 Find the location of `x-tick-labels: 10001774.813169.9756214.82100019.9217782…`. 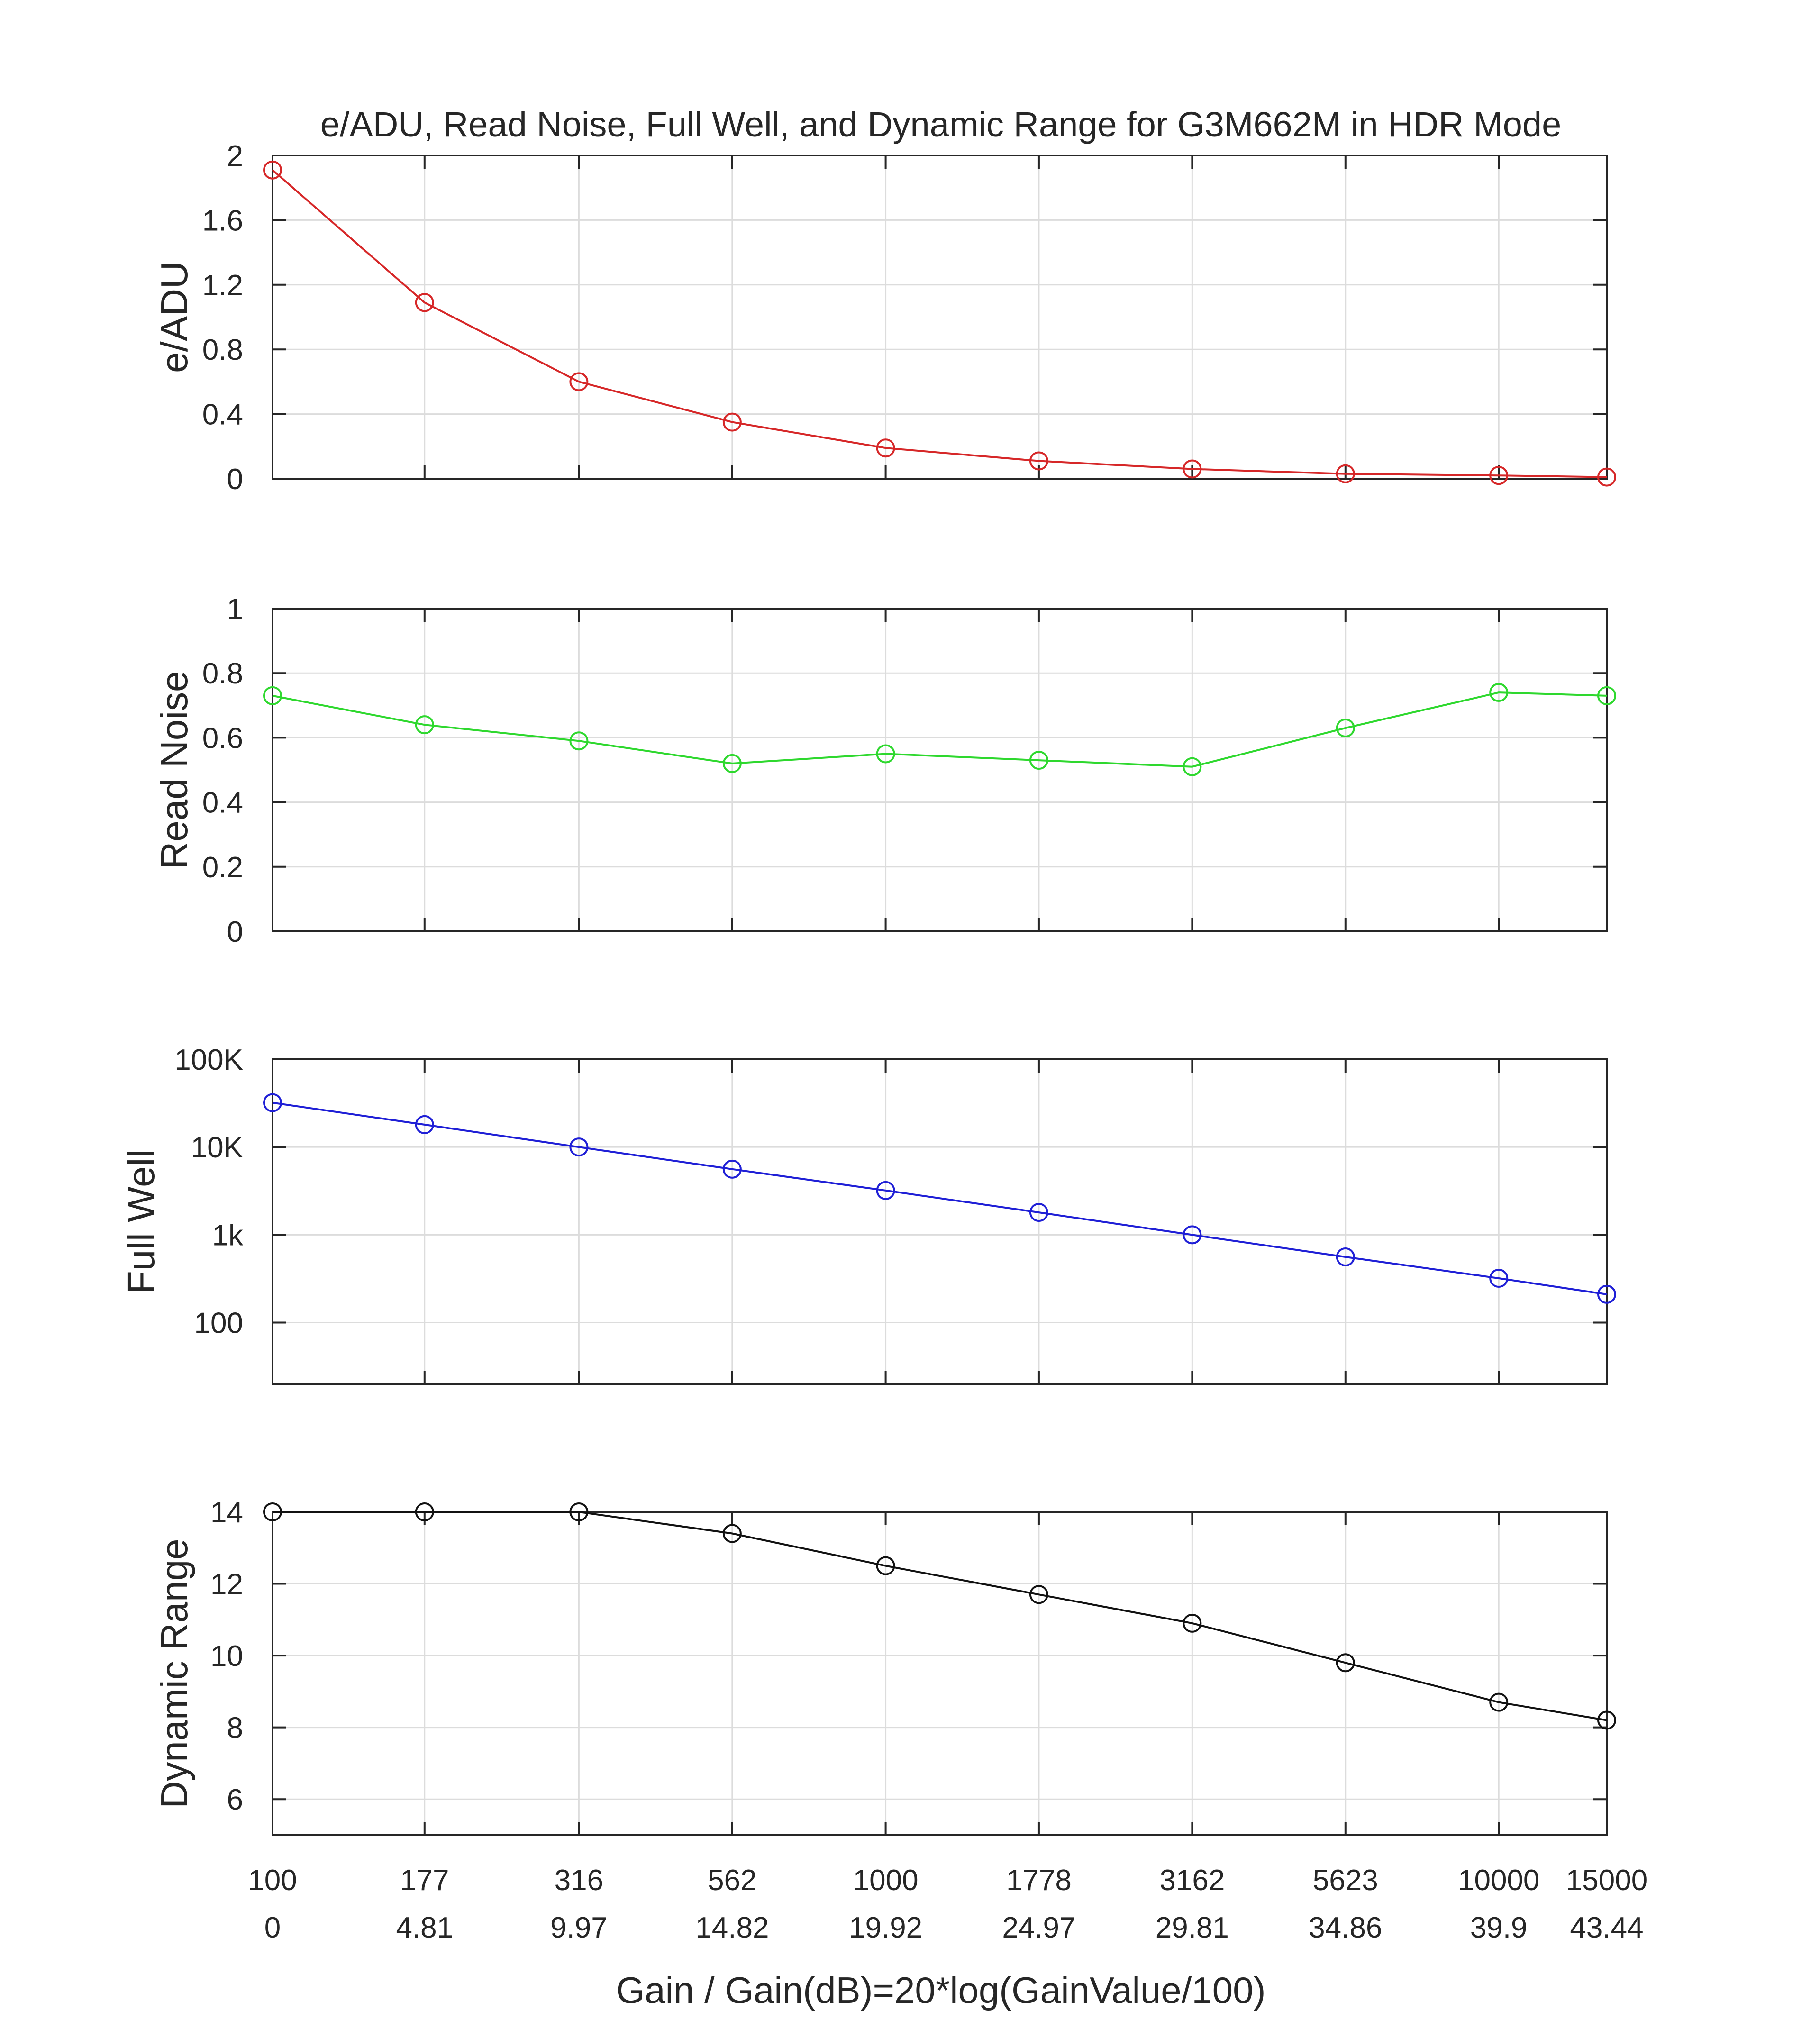

x-tick-labels: 10001774.813169.9756214.82100019.9217782… is located at coordinates (947, 1904).